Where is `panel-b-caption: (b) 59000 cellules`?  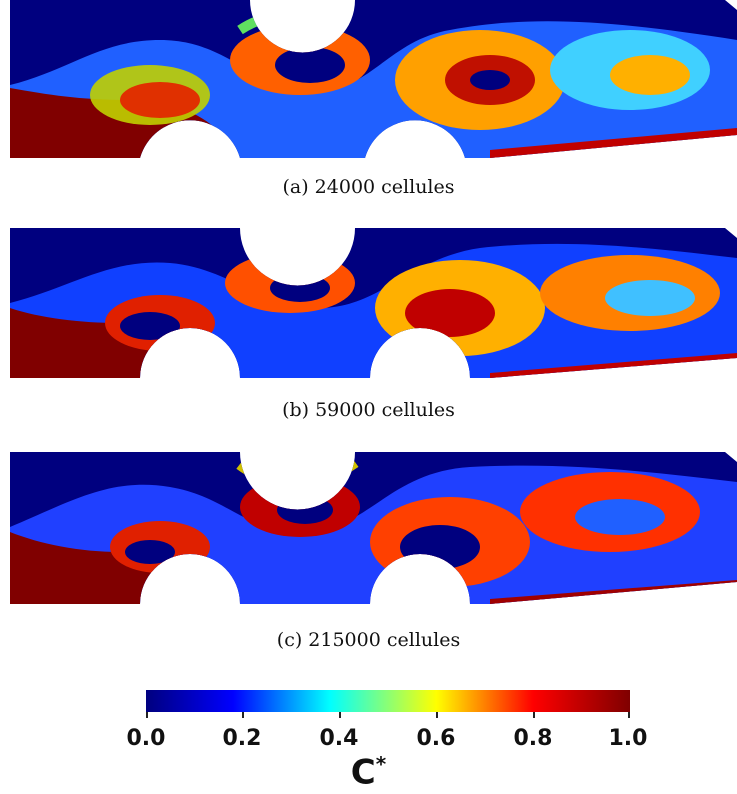
panel-b-caption: (b) 59000 cellules is located at coordinates (368, 410).